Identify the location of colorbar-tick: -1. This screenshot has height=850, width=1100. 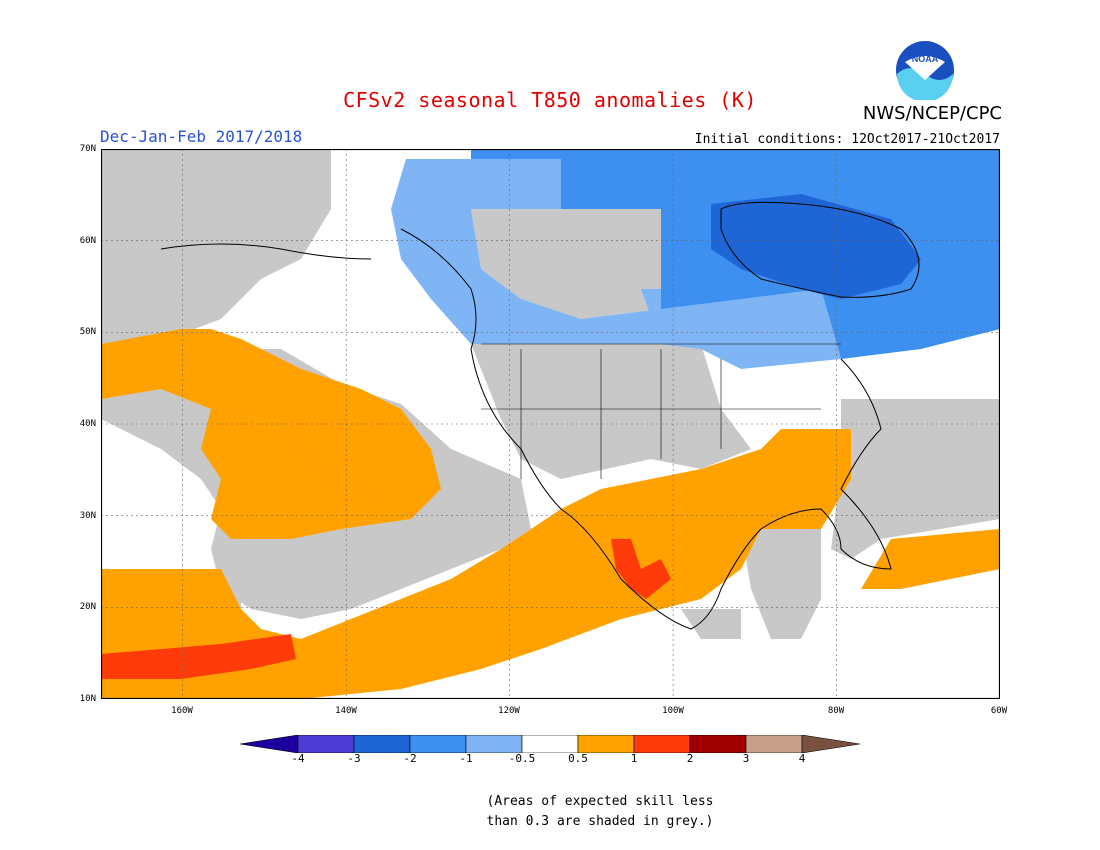
(466, 758).